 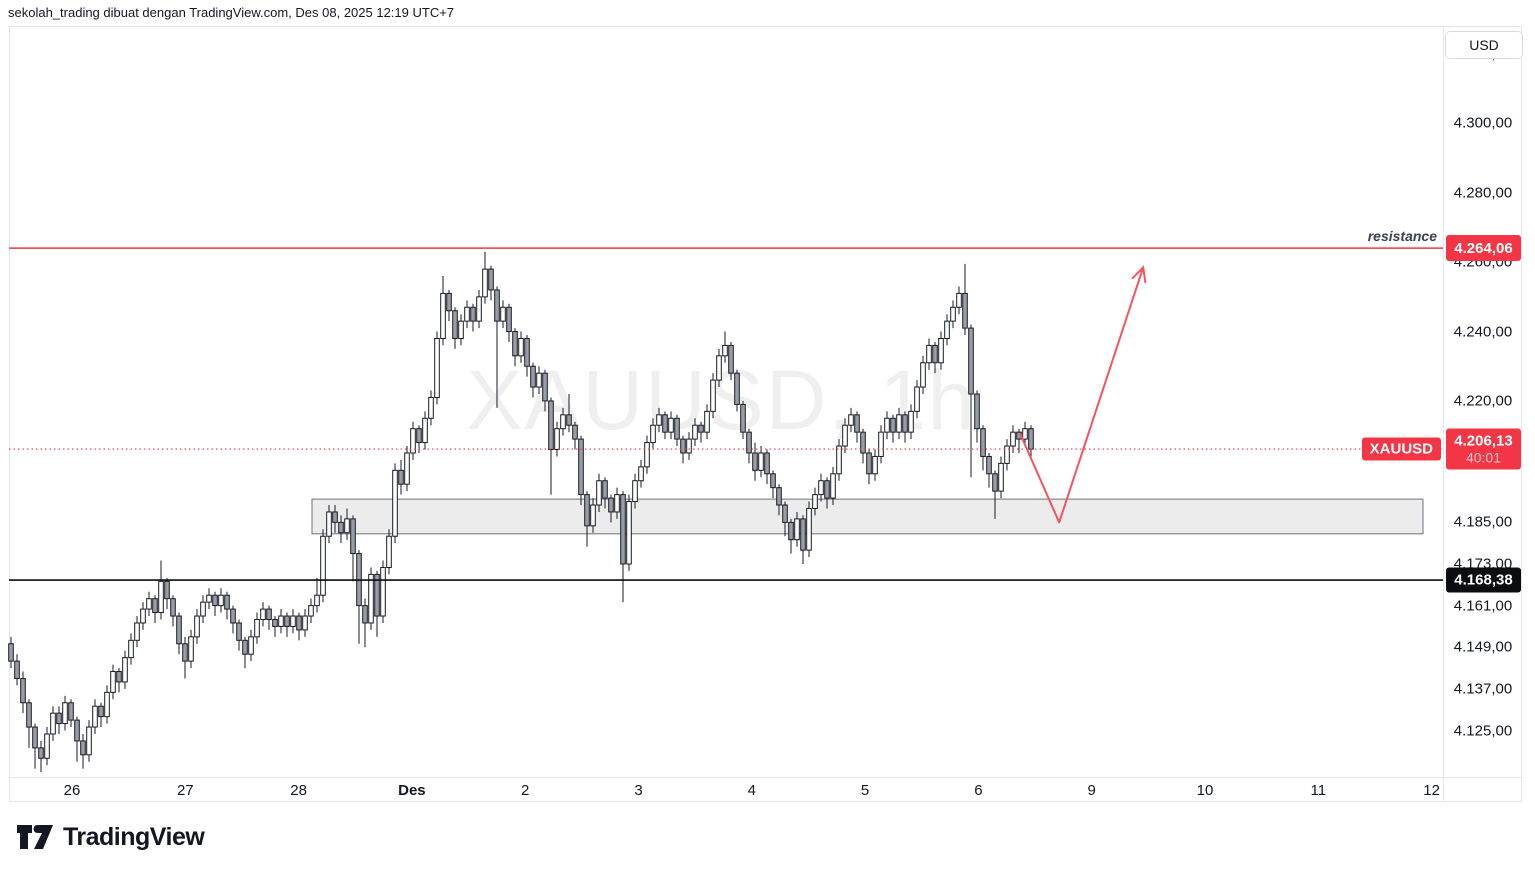 What do you see at coordinates (1318, 790) in the screenshot?
I see `time-tick-label: 11` at bounding box center [1318, 790].